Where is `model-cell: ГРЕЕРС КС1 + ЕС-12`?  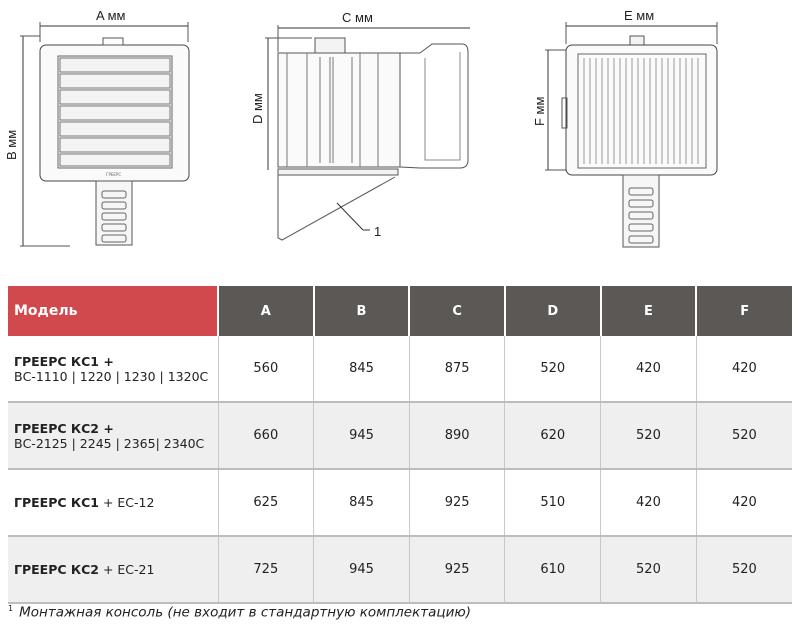 model-cell: ГРЕЕРС КС1 + ЕС-12 is located at coordinates (113, 503).